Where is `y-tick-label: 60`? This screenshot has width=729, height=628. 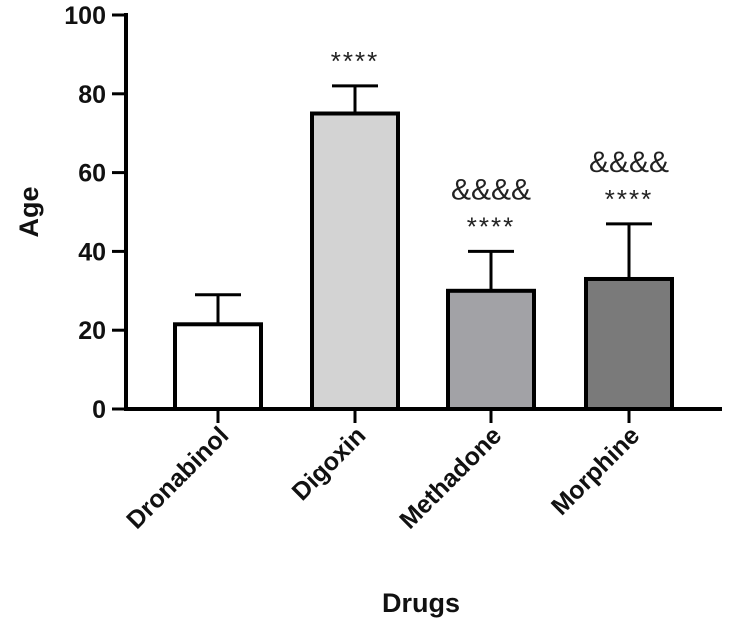 y-tick-label: 60 is located at coordinates (92, 174).